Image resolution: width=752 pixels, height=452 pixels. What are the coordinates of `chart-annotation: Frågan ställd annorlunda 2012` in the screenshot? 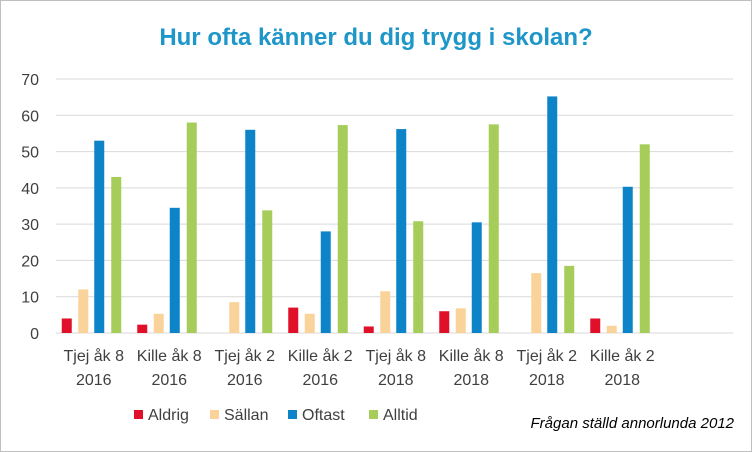 It's located at (633, 423).